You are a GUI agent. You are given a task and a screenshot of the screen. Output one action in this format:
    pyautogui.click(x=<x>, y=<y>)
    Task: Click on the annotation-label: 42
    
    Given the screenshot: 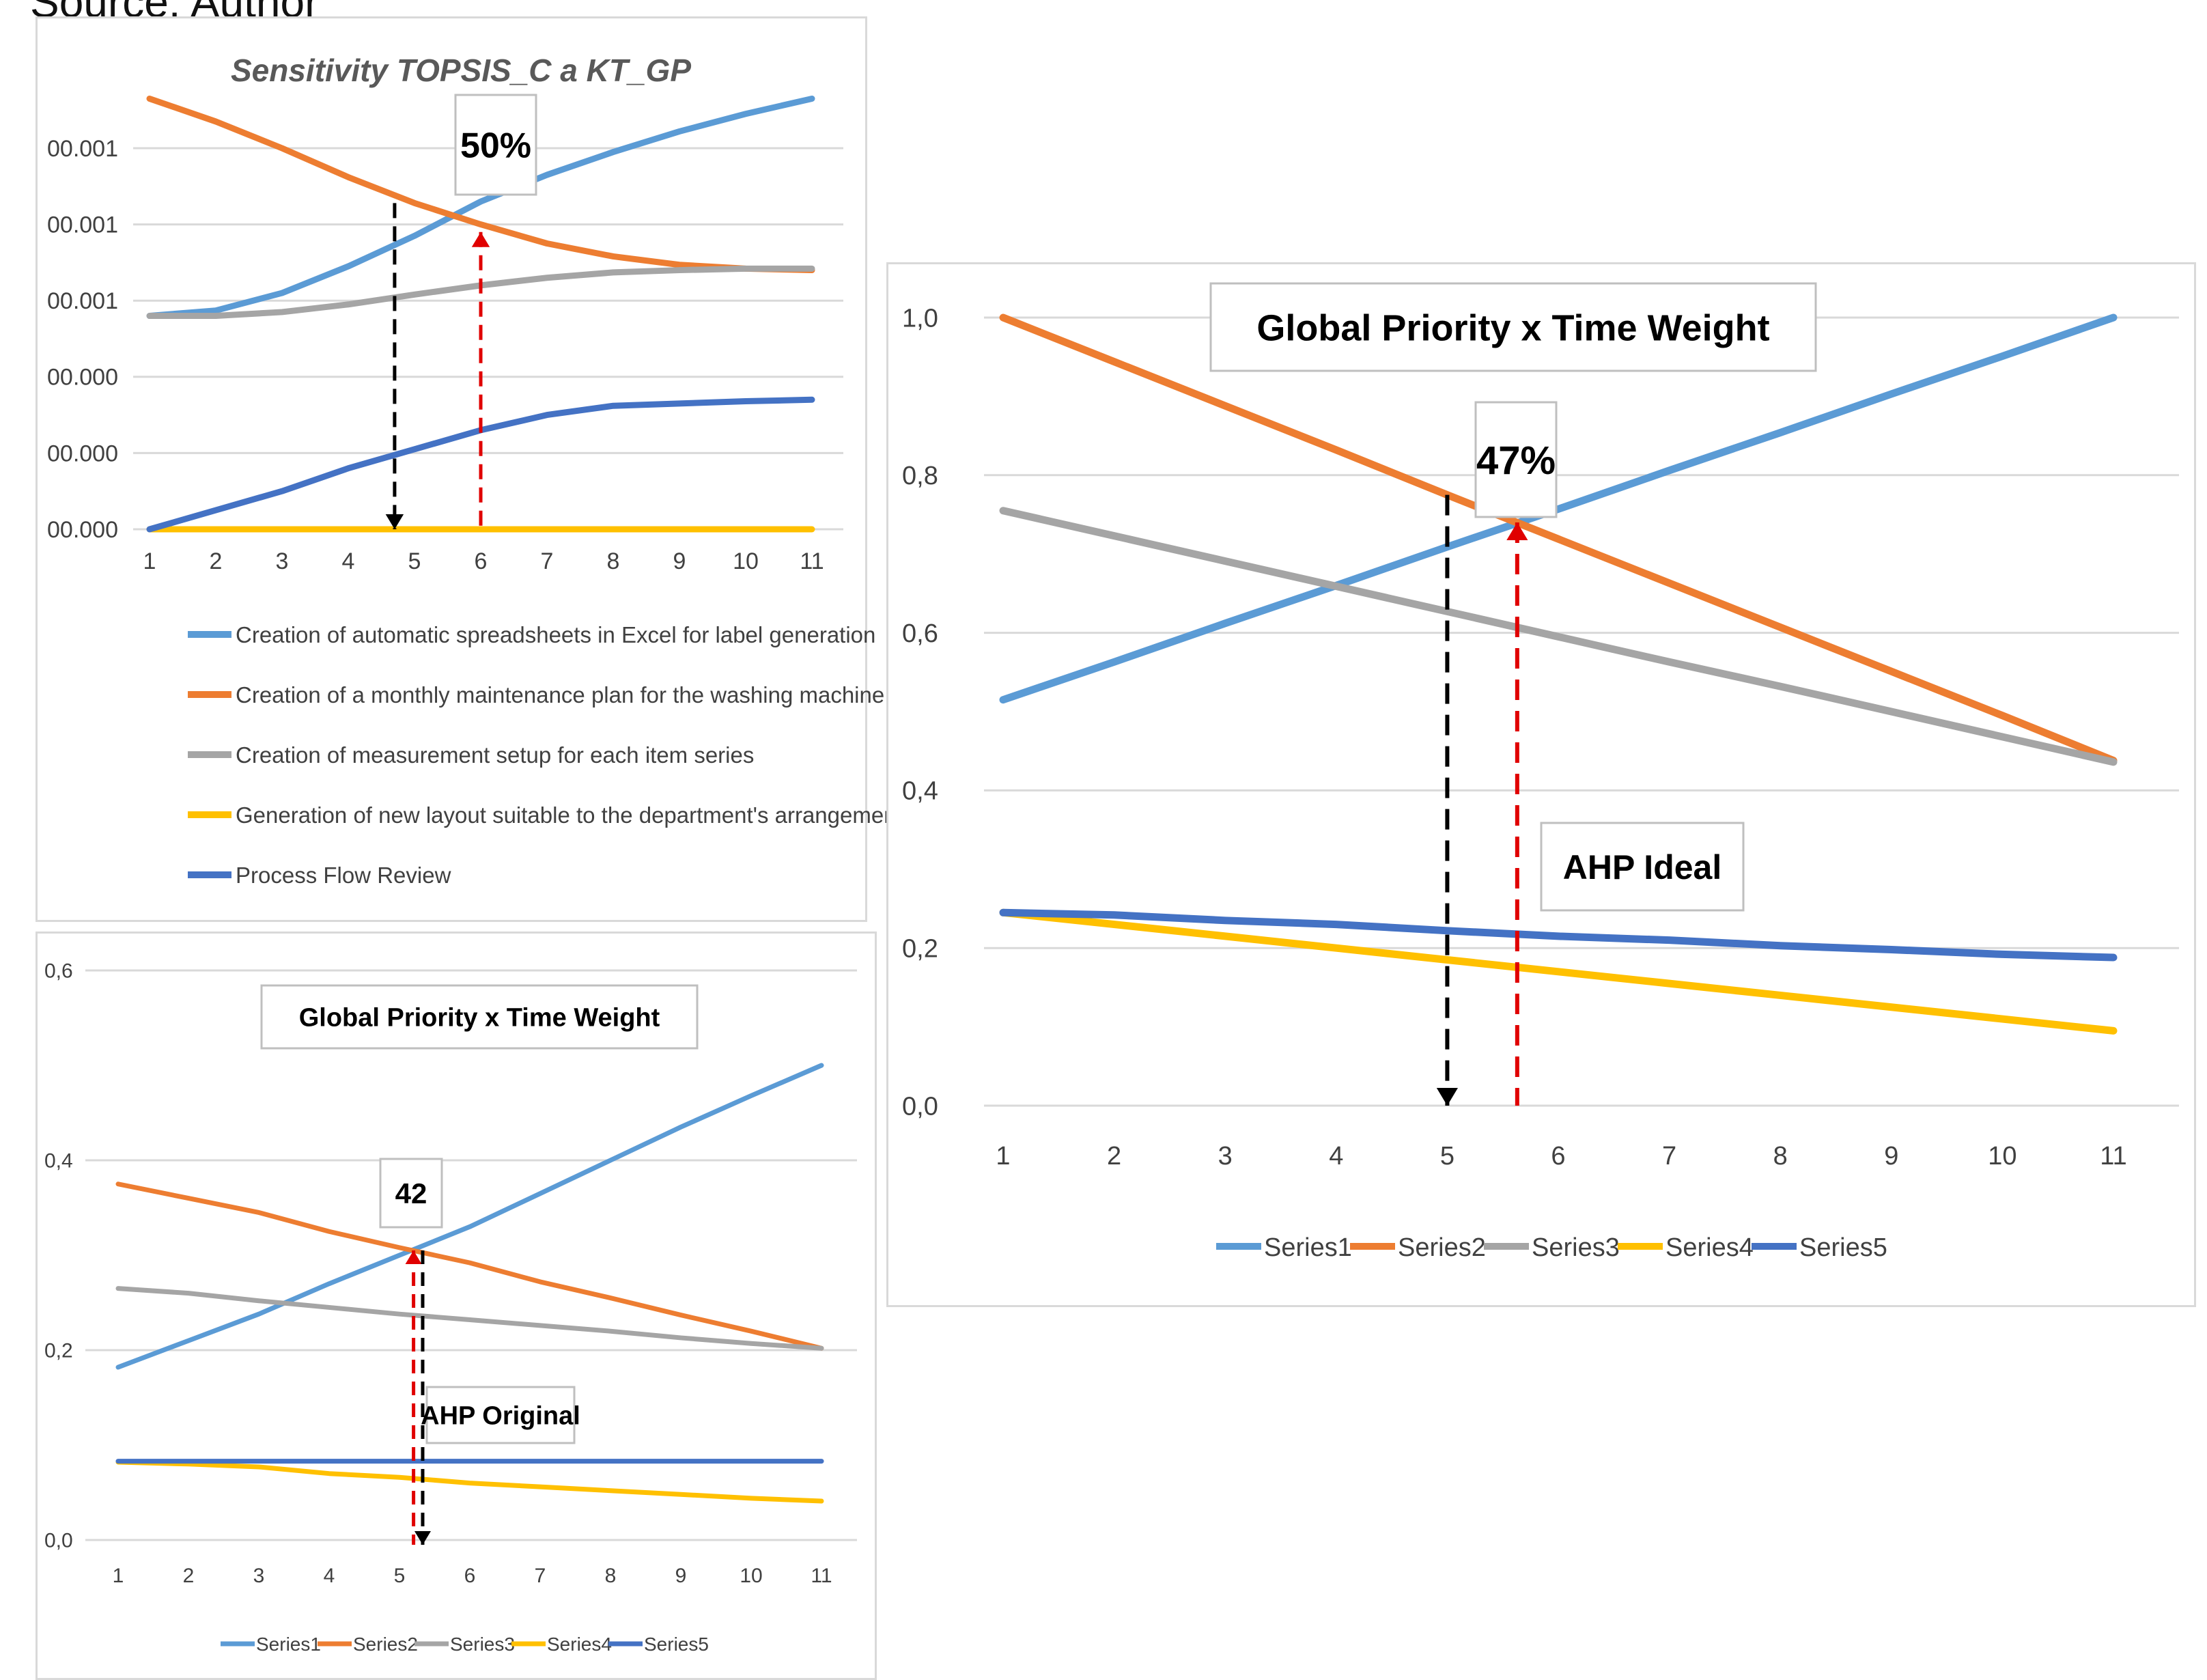 What is the action you would take?
    pyautogui.click(x=411, y=1193)
    